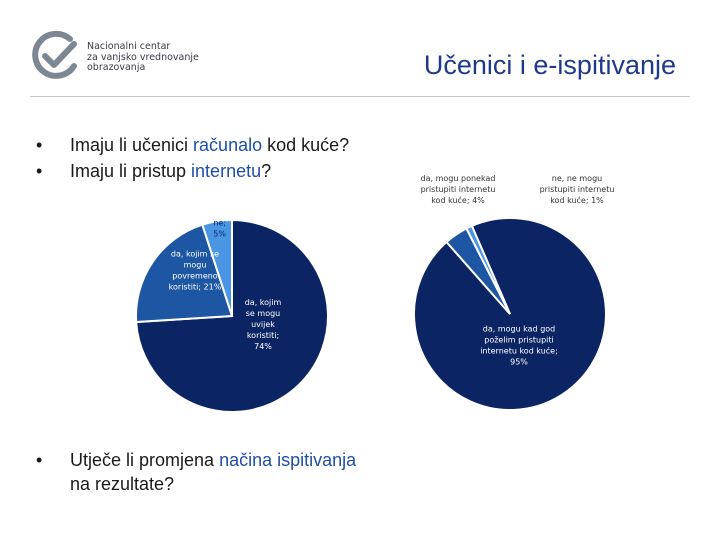 This screenshot has width=720, height=540. I want to click on logo-check-icon, so click(54, 54).